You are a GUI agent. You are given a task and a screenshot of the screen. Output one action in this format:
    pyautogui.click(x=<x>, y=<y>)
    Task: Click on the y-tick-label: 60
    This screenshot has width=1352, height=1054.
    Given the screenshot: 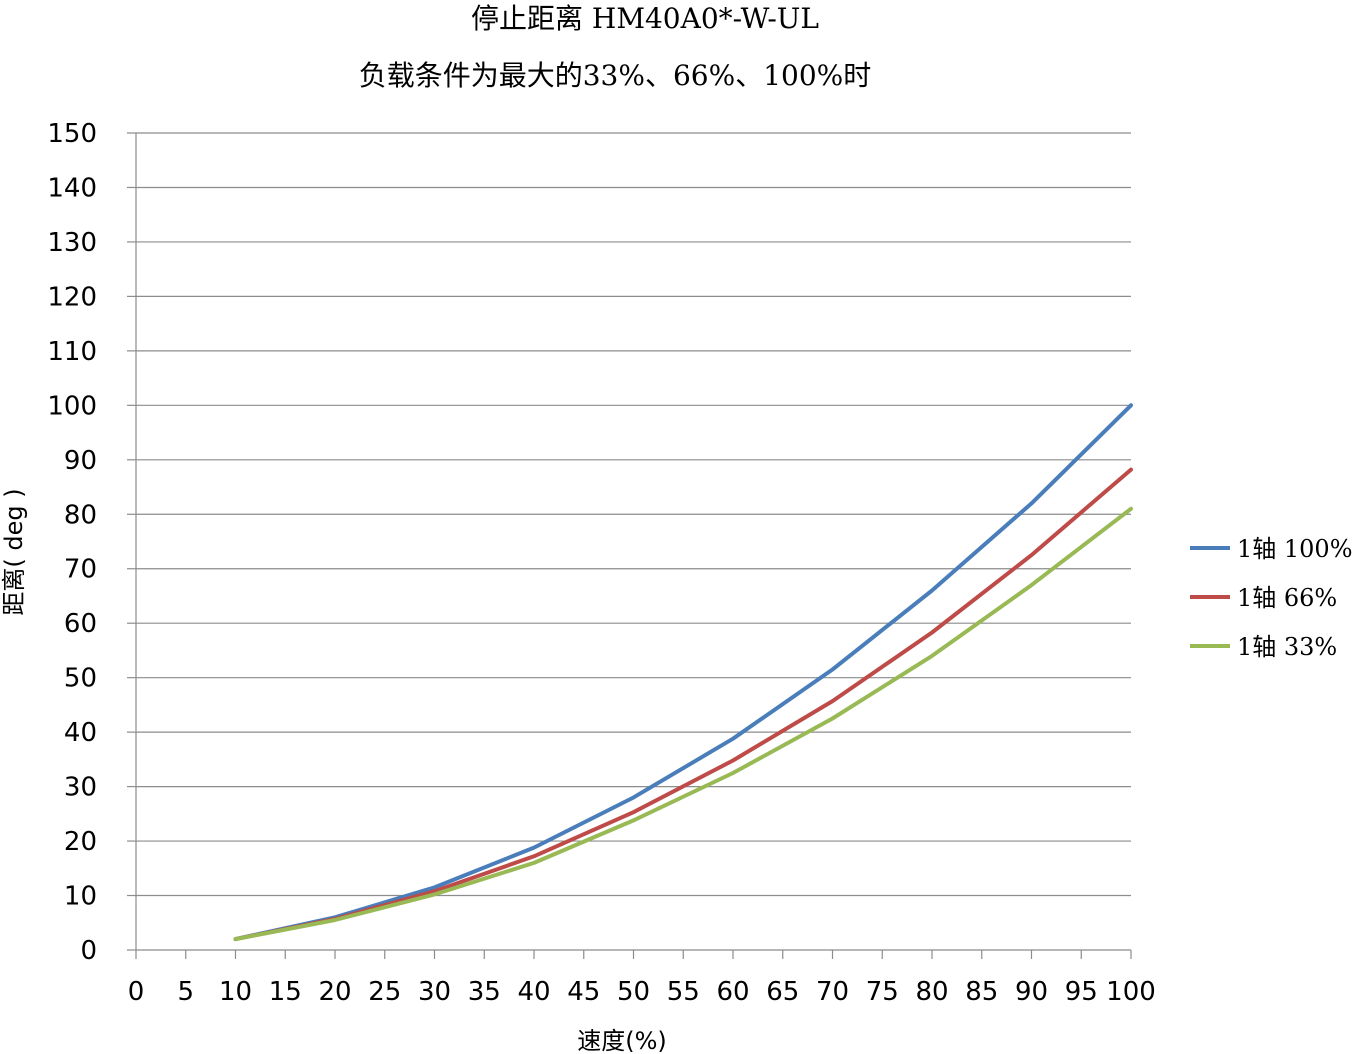 What is the action you would take?
    pyautogui.click(x=80, y=624)
    